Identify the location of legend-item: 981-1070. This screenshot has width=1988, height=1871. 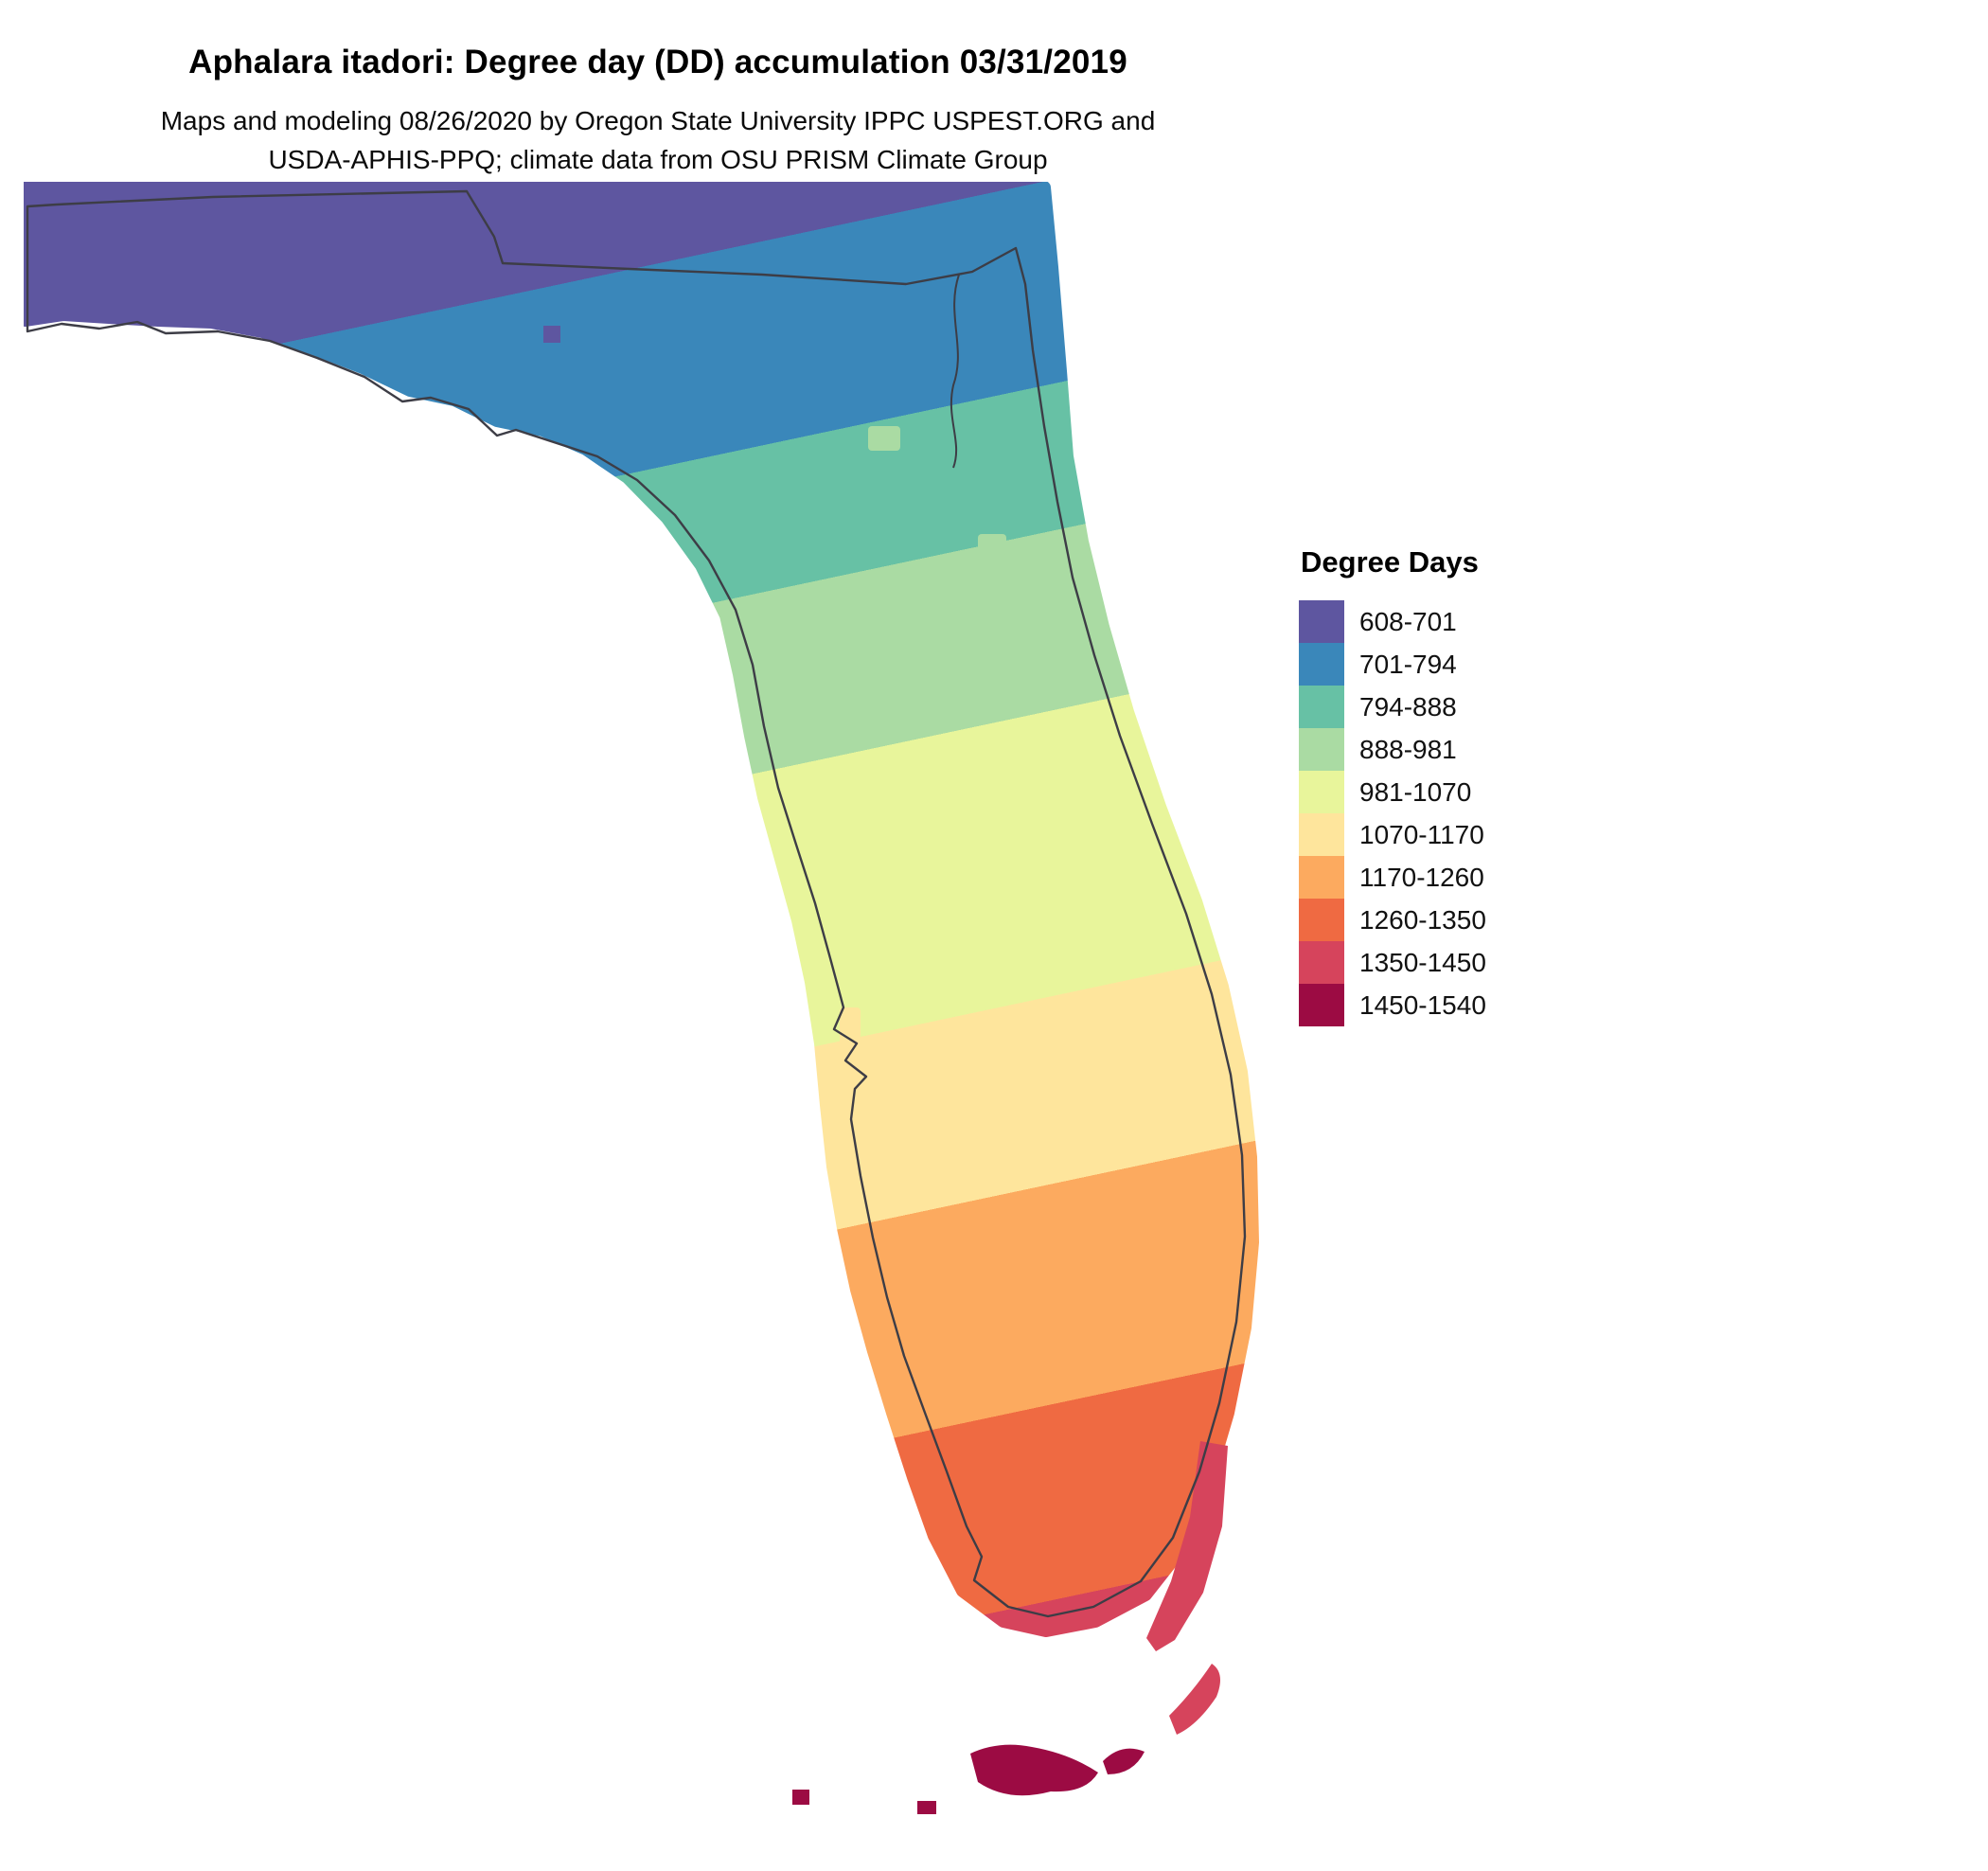
(1422, 792).